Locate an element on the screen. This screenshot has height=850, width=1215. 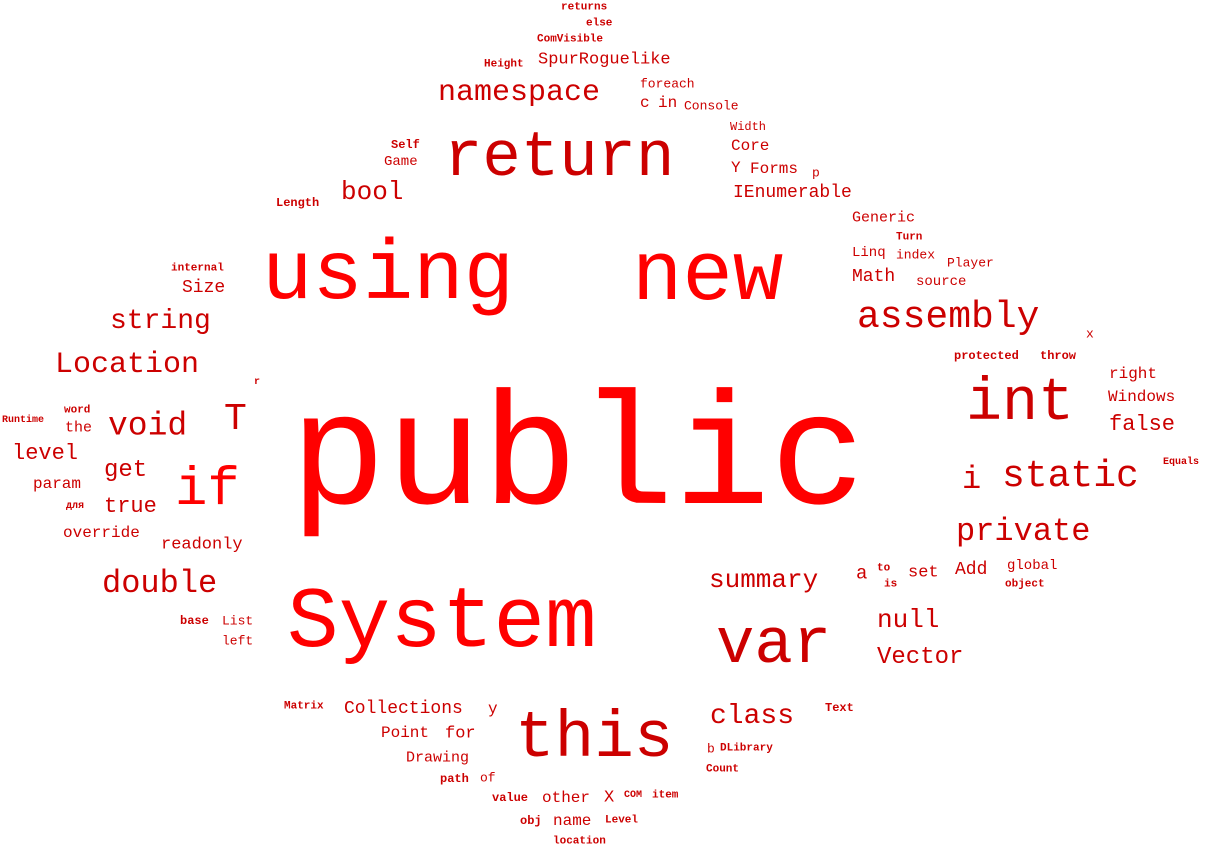
word-item: item is located at coordinates (665, 795).